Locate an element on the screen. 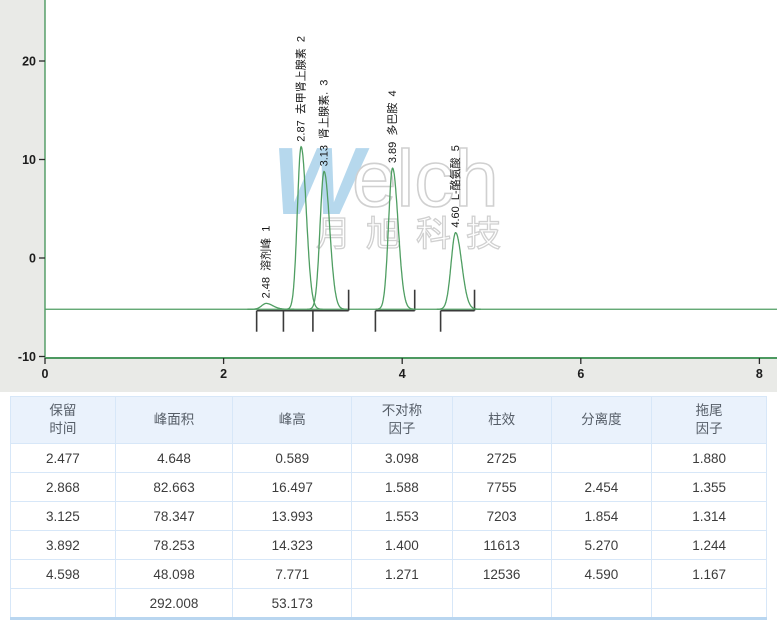  table-cell: 13.993 is located at coordinates (292, 516).